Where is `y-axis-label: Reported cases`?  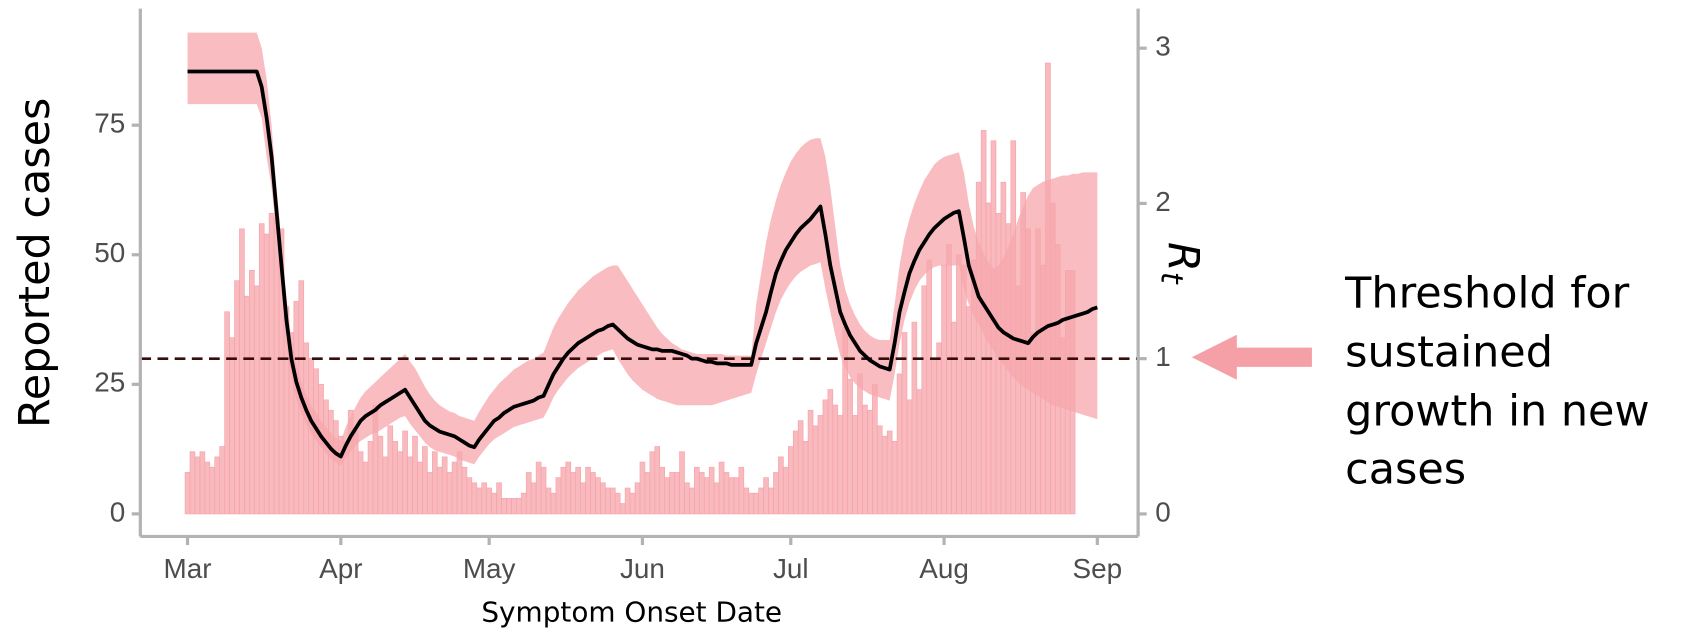
y-axis-label: Reported cases is located at coordinates (35, 263).